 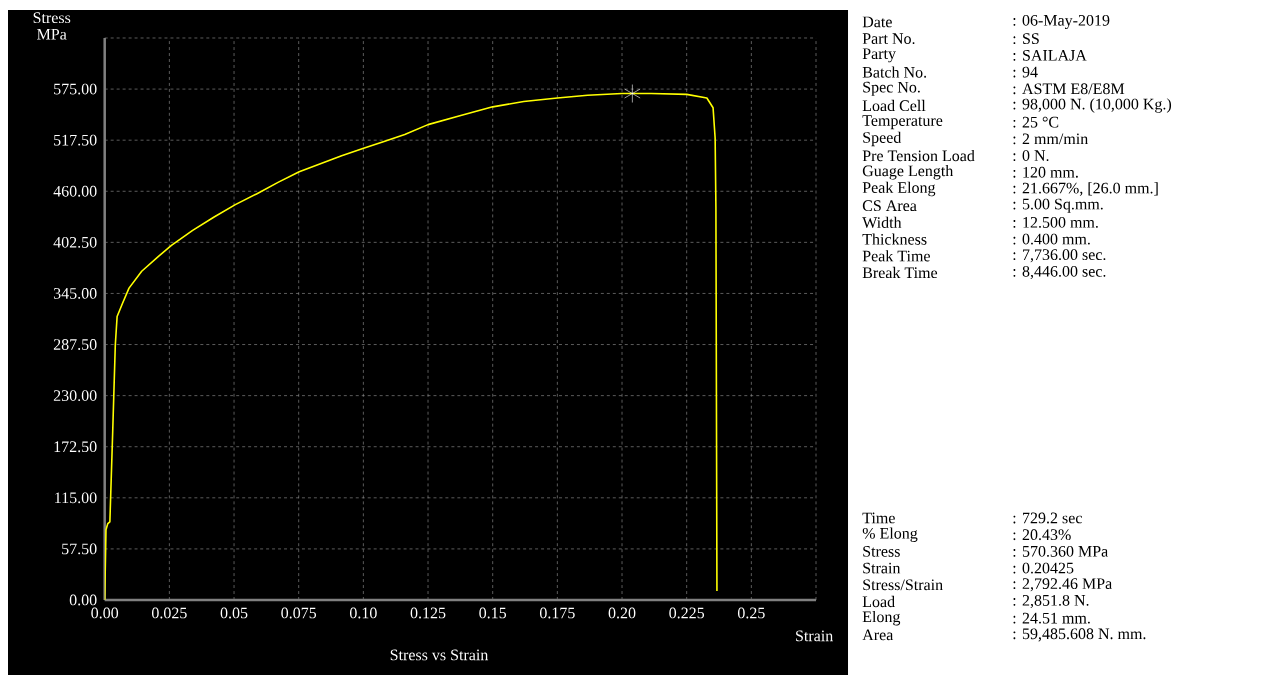 What do you see at coordinates (877, 22) in the screenshot?
I see `text: Date` at bounding box center [877, 22].